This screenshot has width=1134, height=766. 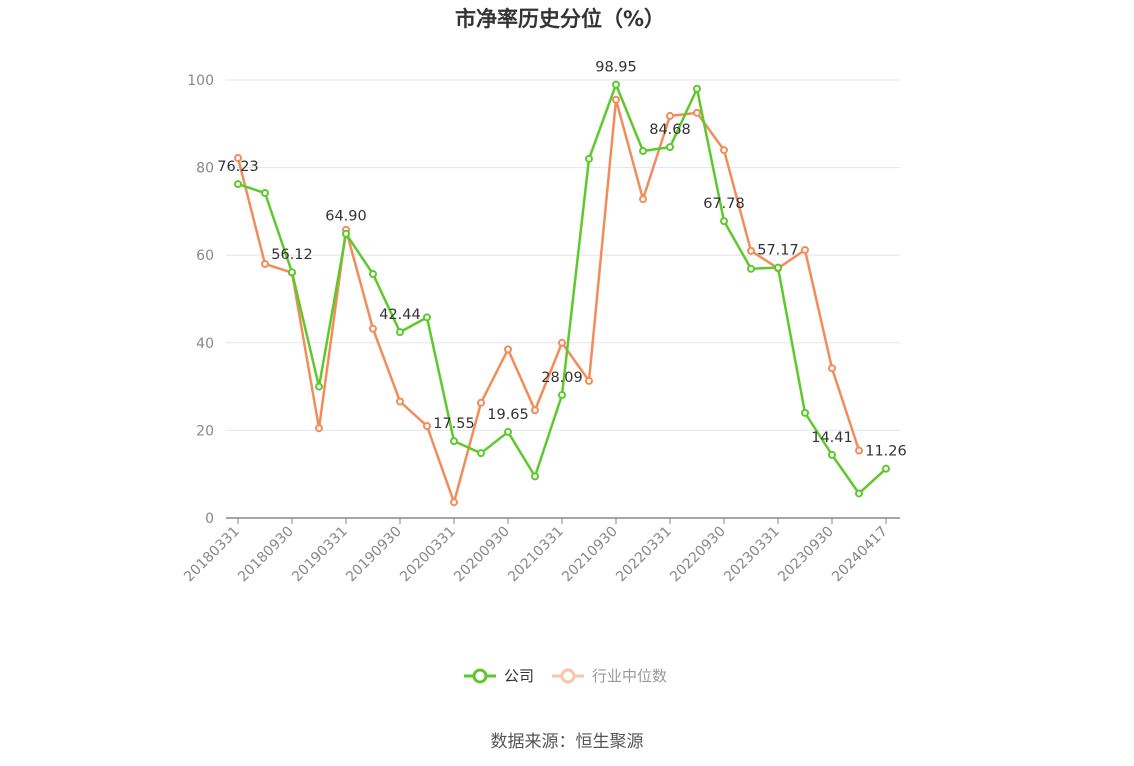 What do you see at coordinates (499, 676) in the screenshot?
I see `legend-item-company: 公司` at bounding box center [499, 676].